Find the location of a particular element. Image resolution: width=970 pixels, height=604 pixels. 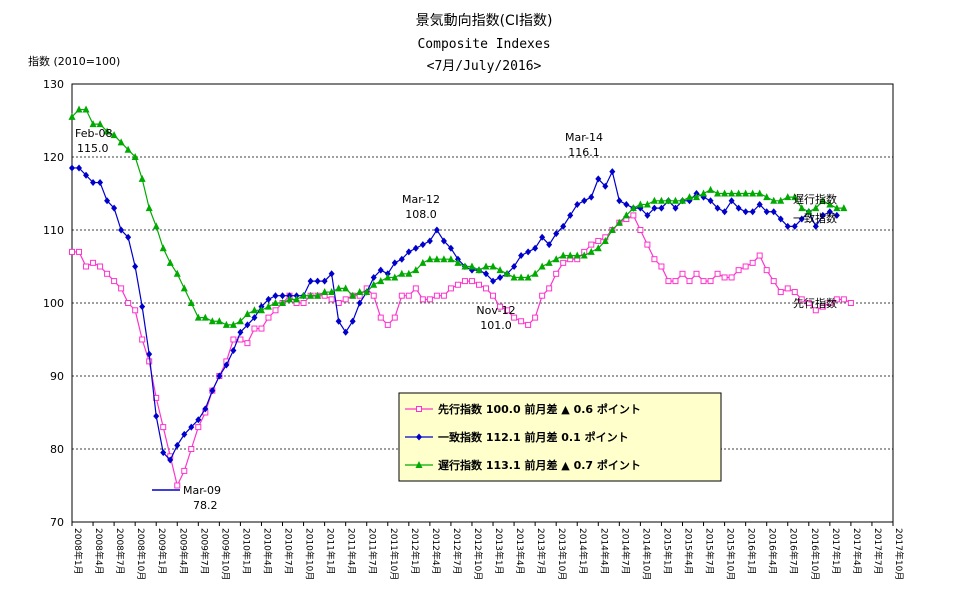

x-tick-label: 2010年1月 is located at coordinates (246, 551).